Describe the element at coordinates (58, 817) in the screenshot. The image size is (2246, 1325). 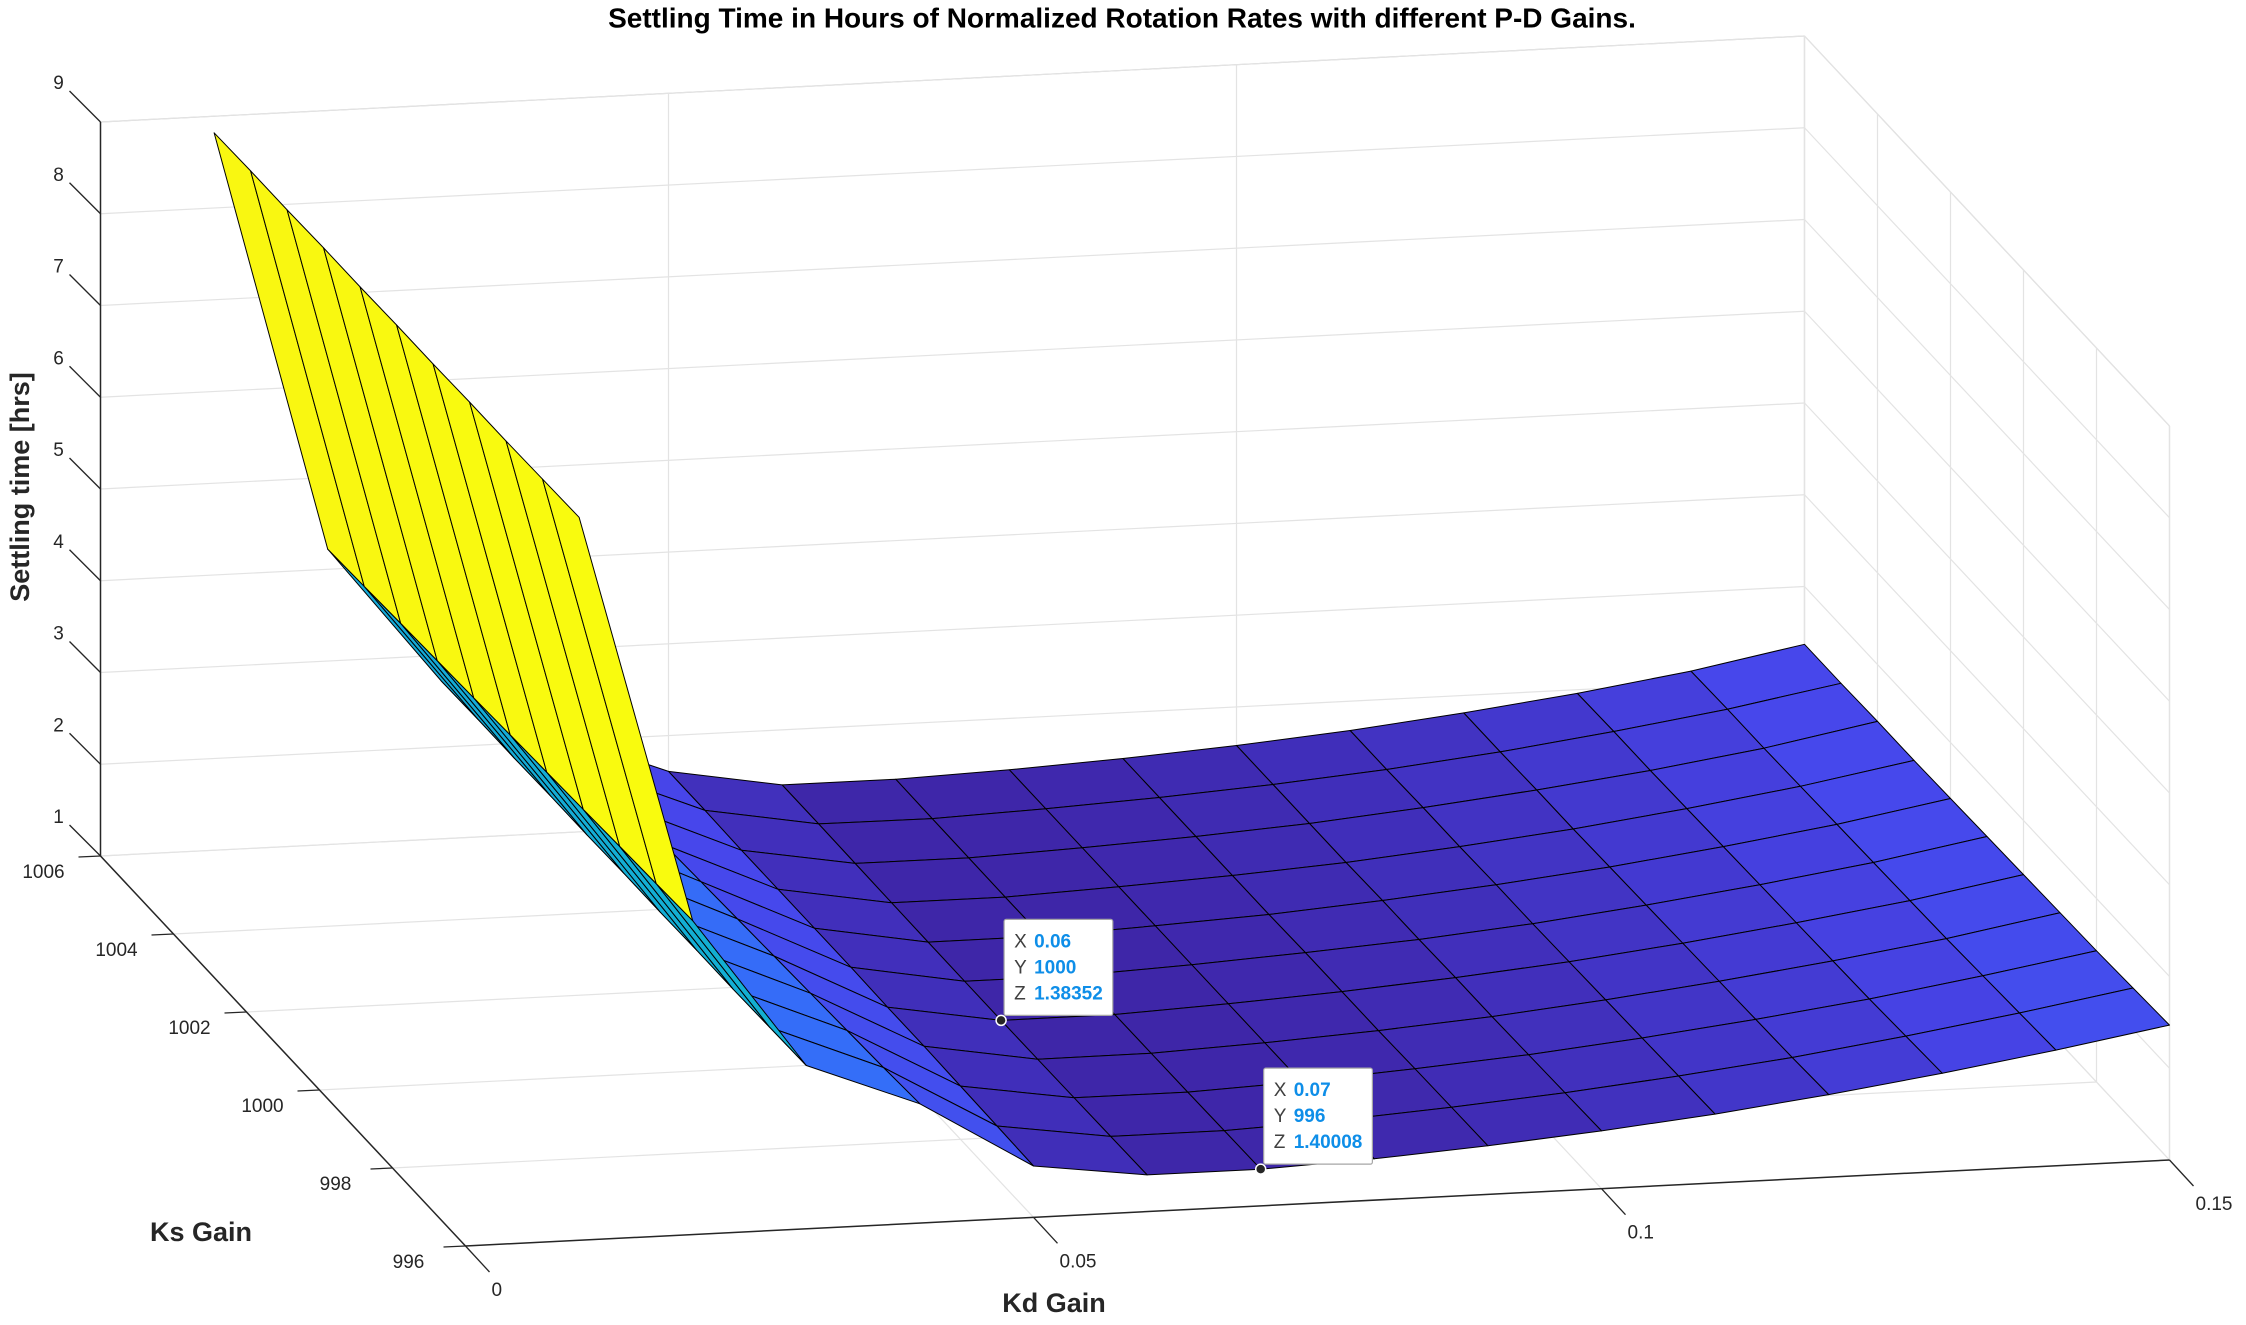
I see `z-tick-label: 1` at that location.